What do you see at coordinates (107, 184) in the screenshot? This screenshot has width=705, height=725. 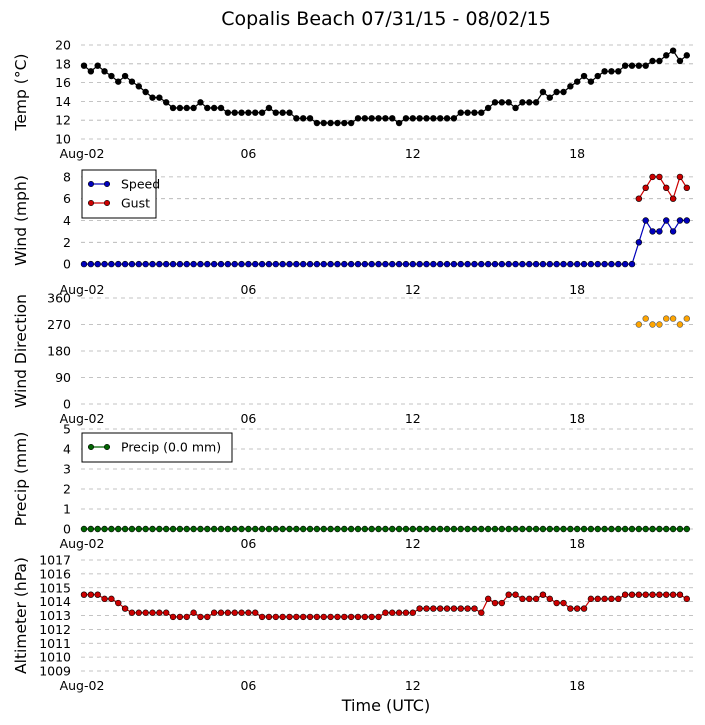 I see `legend-marker` at bounding box center [107, 184].